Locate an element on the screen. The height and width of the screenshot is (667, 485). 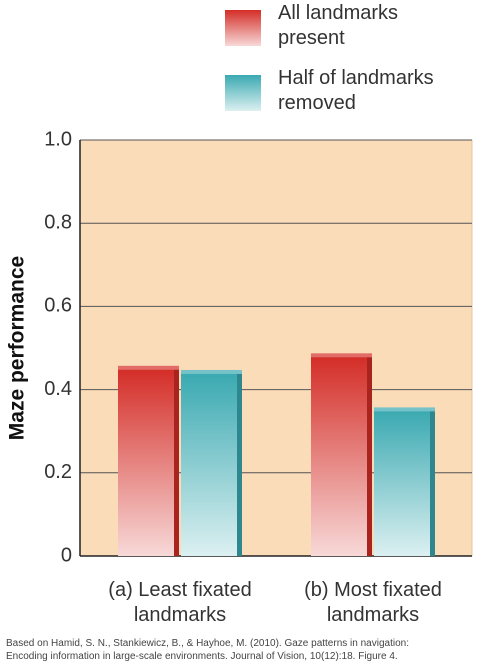
x-tick-label: (b) Most fixated landmarks is located at coordinates (373, 602).